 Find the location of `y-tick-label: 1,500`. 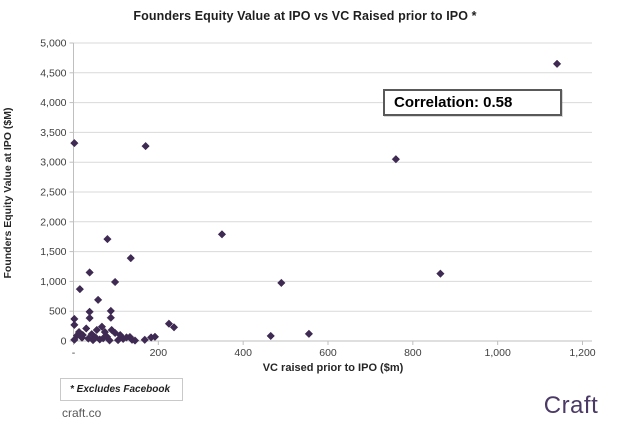

y-tick-label: 1,500 is located at coordinates (53, 252).